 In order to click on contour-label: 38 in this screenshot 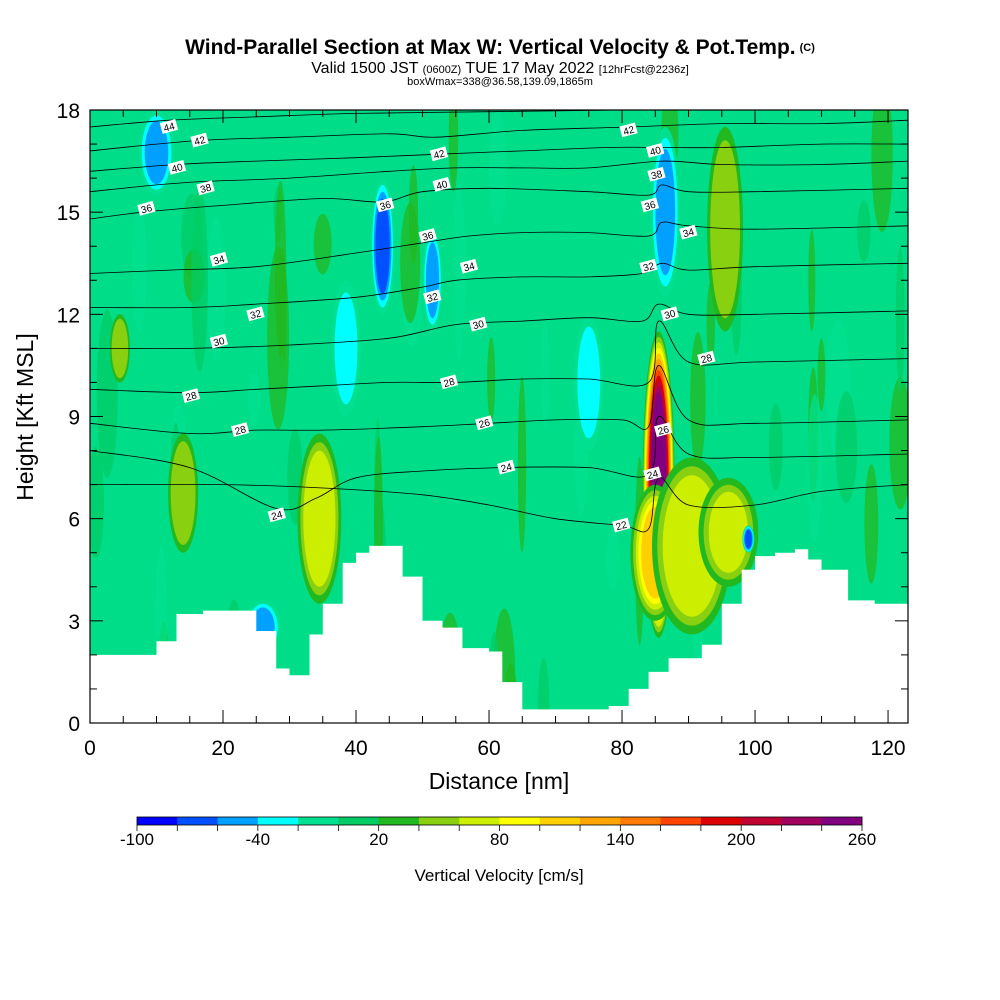, I will do `click(205, 188)`.